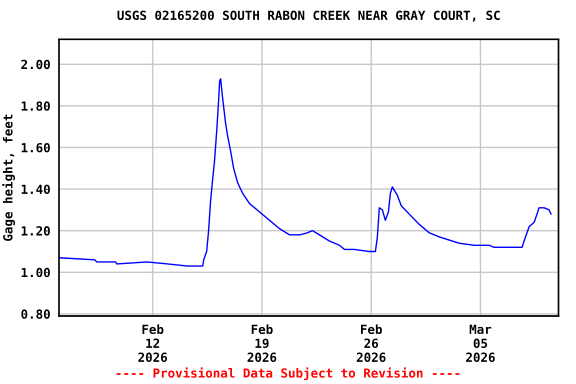 The width and height of the screenshot is (576, 384). Describe the element at coordinates (371, 343) in the screenshot. I see `x-tick-label: Feb 26 2026` at that location.